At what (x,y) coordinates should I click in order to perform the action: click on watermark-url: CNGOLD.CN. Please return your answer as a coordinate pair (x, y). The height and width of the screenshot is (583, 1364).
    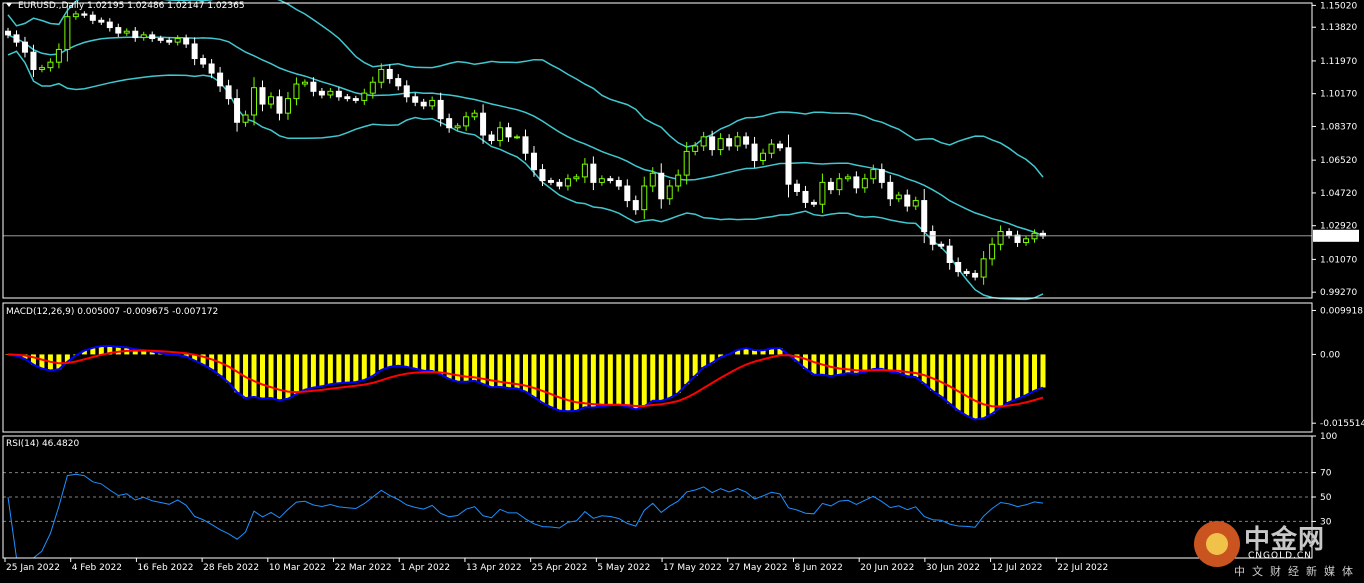
    Looking at the image, I should click on (1280, 556).